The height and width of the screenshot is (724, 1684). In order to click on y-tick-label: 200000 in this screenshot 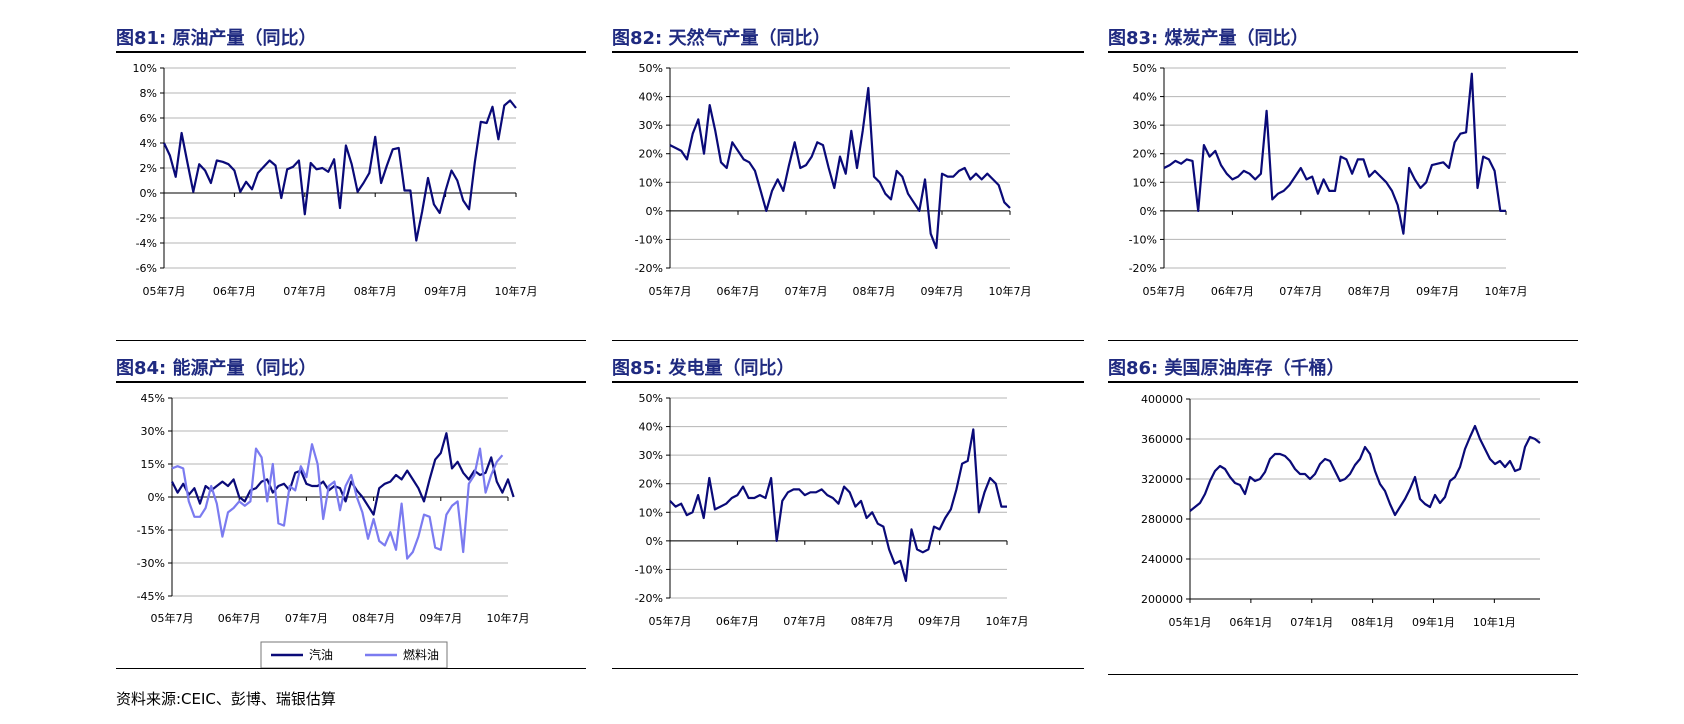, I will do `click(1162, 599)`.